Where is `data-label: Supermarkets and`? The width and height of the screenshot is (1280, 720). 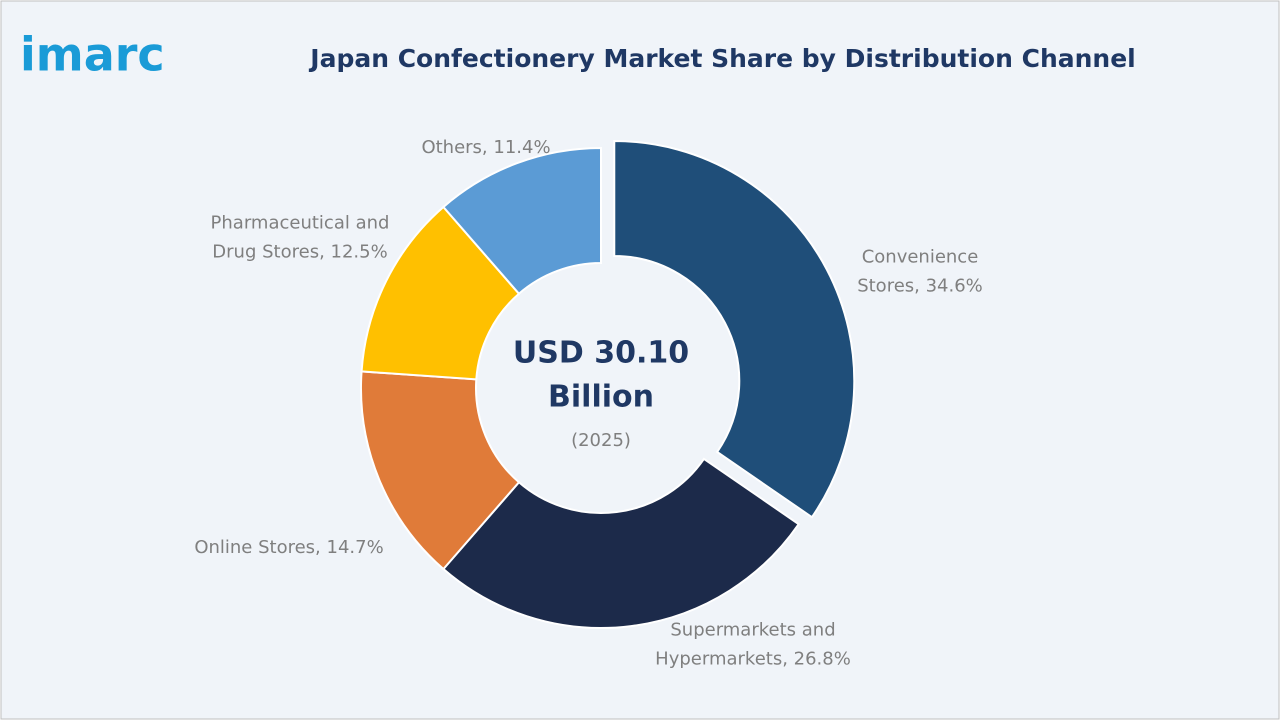
data-label: Supermarkets and is located at coordinates (752, 630).